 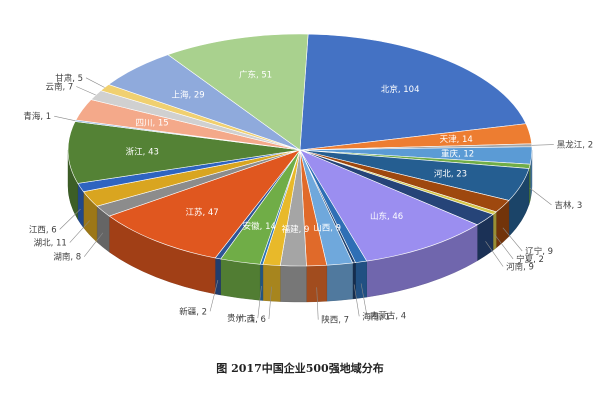 What do you see at coordinates (542, 145) in the screenshot?
I see `slice-2-leader-line` at bounding box center [542, 145].